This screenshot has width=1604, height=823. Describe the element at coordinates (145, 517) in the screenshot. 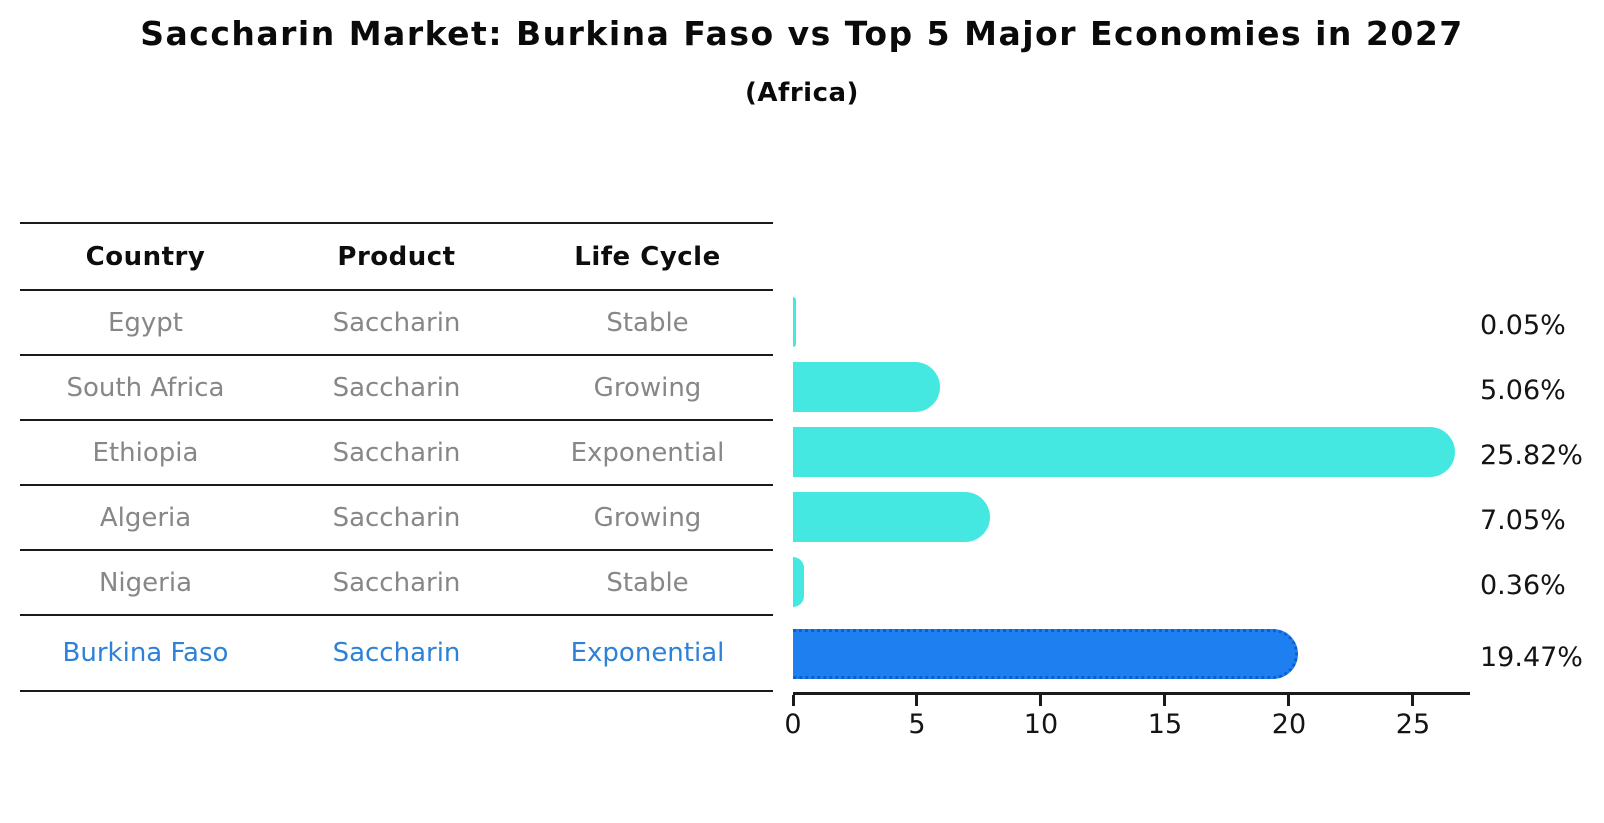

I see `table-cell-country: Algeria` at that location.